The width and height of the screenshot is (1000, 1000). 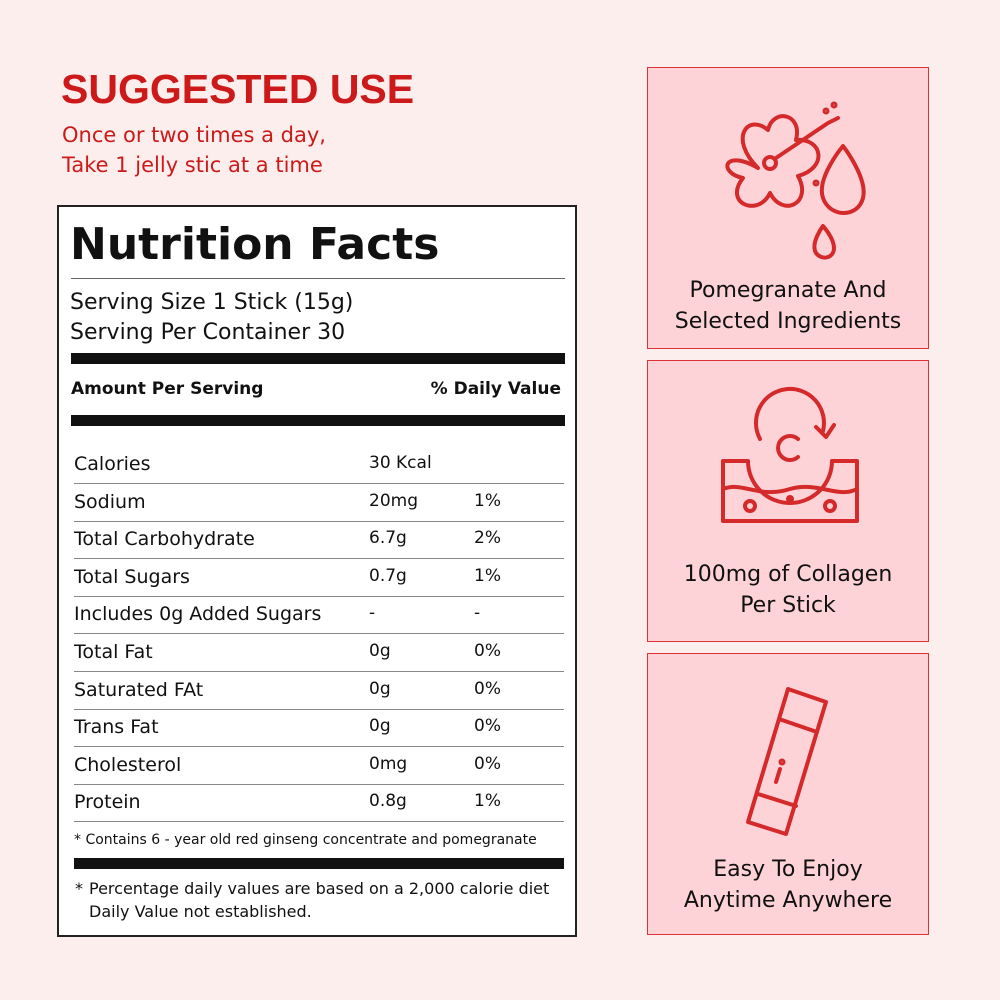 What do you see at coordinates (164, 539) in the screenshot?
I see `nutrient-name: Total Carbohydrate` at bounding box center [164, 539].